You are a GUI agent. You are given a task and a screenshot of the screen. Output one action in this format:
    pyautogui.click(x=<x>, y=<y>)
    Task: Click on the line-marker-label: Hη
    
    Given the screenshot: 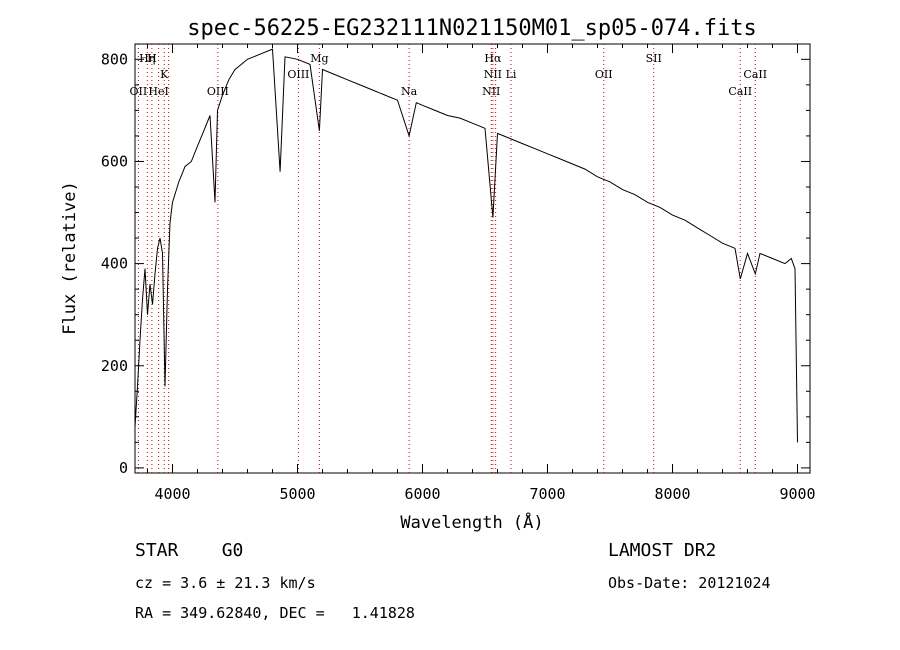 What is the action you would take?
    pyautogui.click(x=147, y=58)
    